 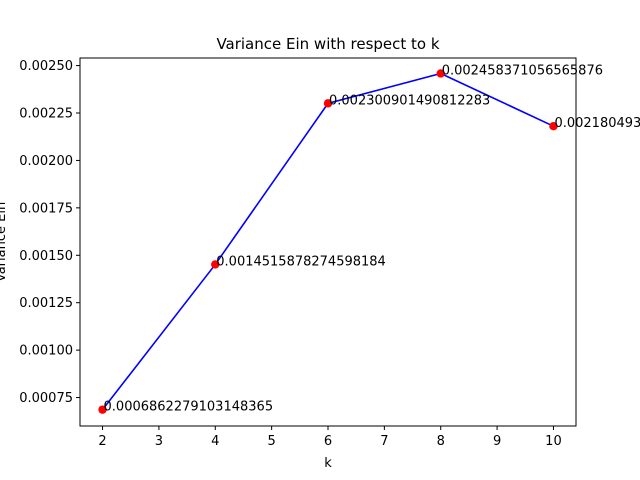 What do you see at coordinates (441, 441) in the screenshot?
I see `x-tick-label: 8` at bounding box center [441, 441].